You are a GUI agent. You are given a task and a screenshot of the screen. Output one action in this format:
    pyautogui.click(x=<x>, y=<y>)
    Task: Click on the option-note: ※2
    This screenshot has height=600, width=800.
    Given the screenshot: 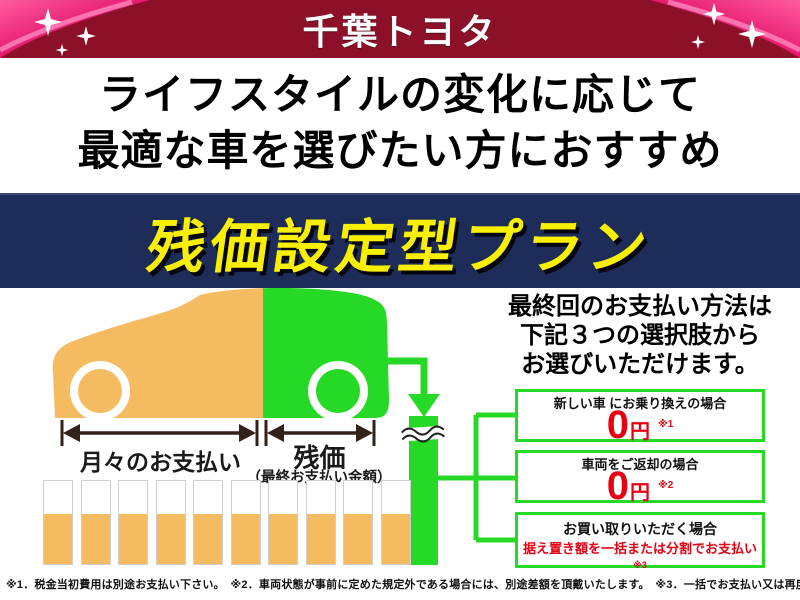 What is the action you would take?
    pyautogui.click(x=665, y=485)
    